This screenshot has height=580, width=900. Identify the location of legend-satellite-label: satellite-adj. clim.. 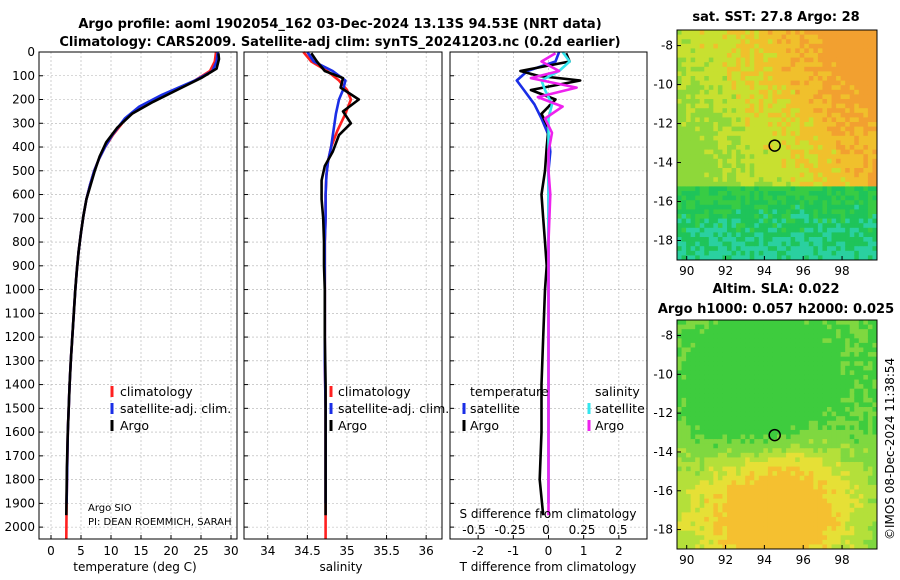
(175, 408).